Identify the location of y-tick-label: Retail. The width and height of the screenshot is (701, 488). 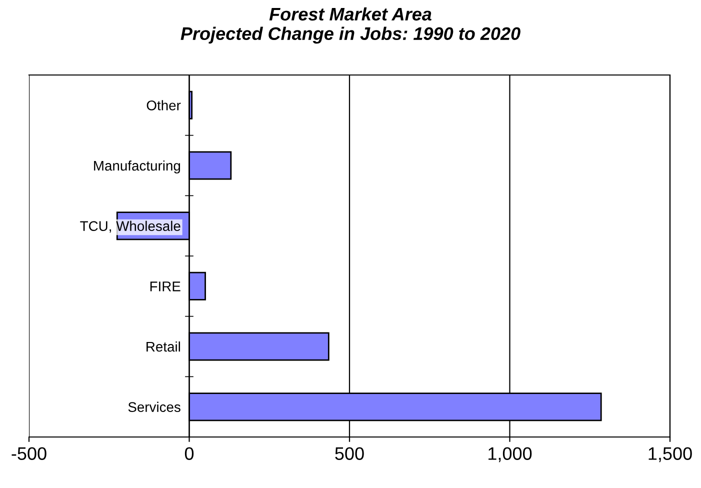
(163, 346).